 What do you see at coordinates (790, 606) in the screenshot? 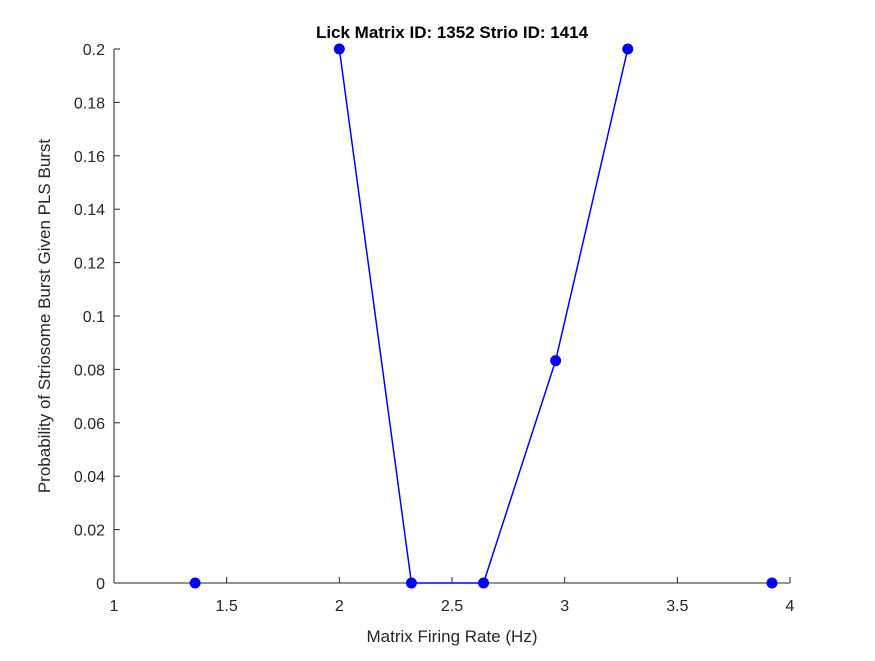
I see `x-tick-label: 4` at bounding box center [790, 606].